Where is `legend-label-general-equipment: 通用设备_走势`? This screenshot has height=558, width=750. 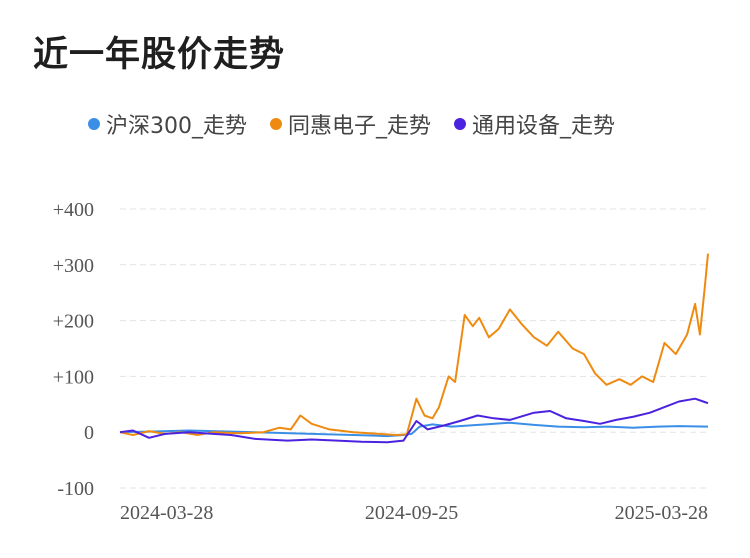 legend-label-general-equipment: 通用设备_走势 is located at coordinates (544, 126).